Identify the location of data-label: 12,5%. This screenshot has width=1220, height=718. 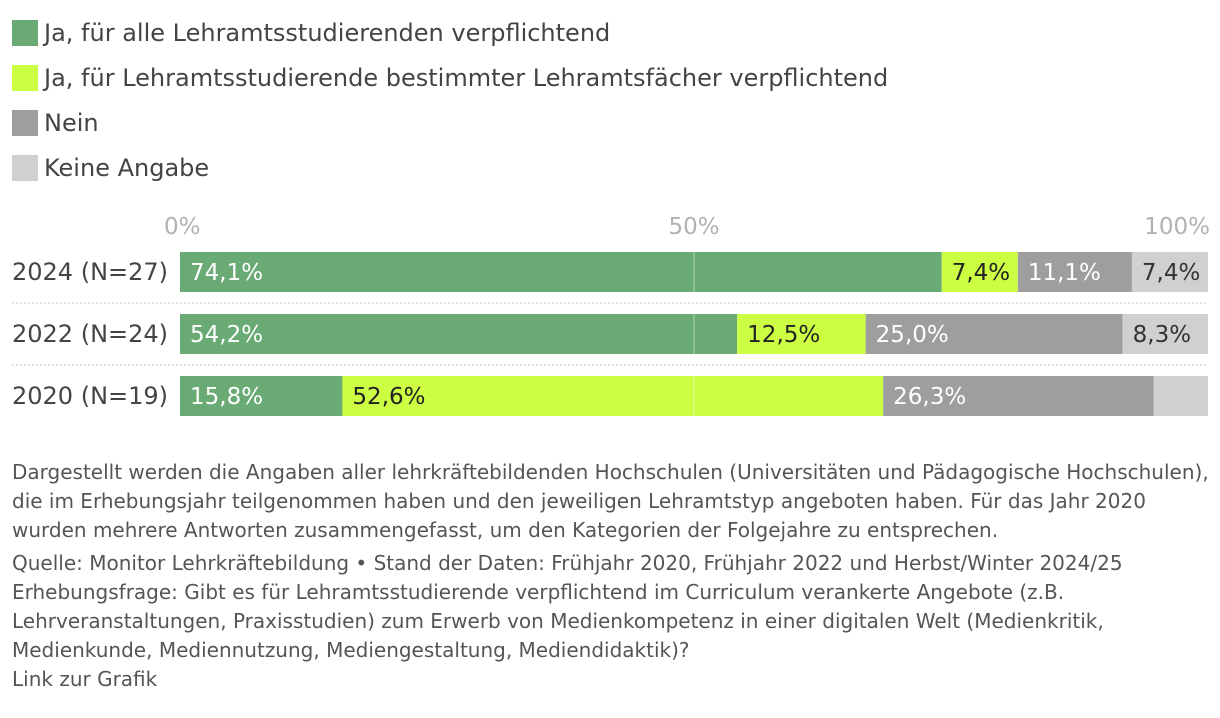
(783, 335).